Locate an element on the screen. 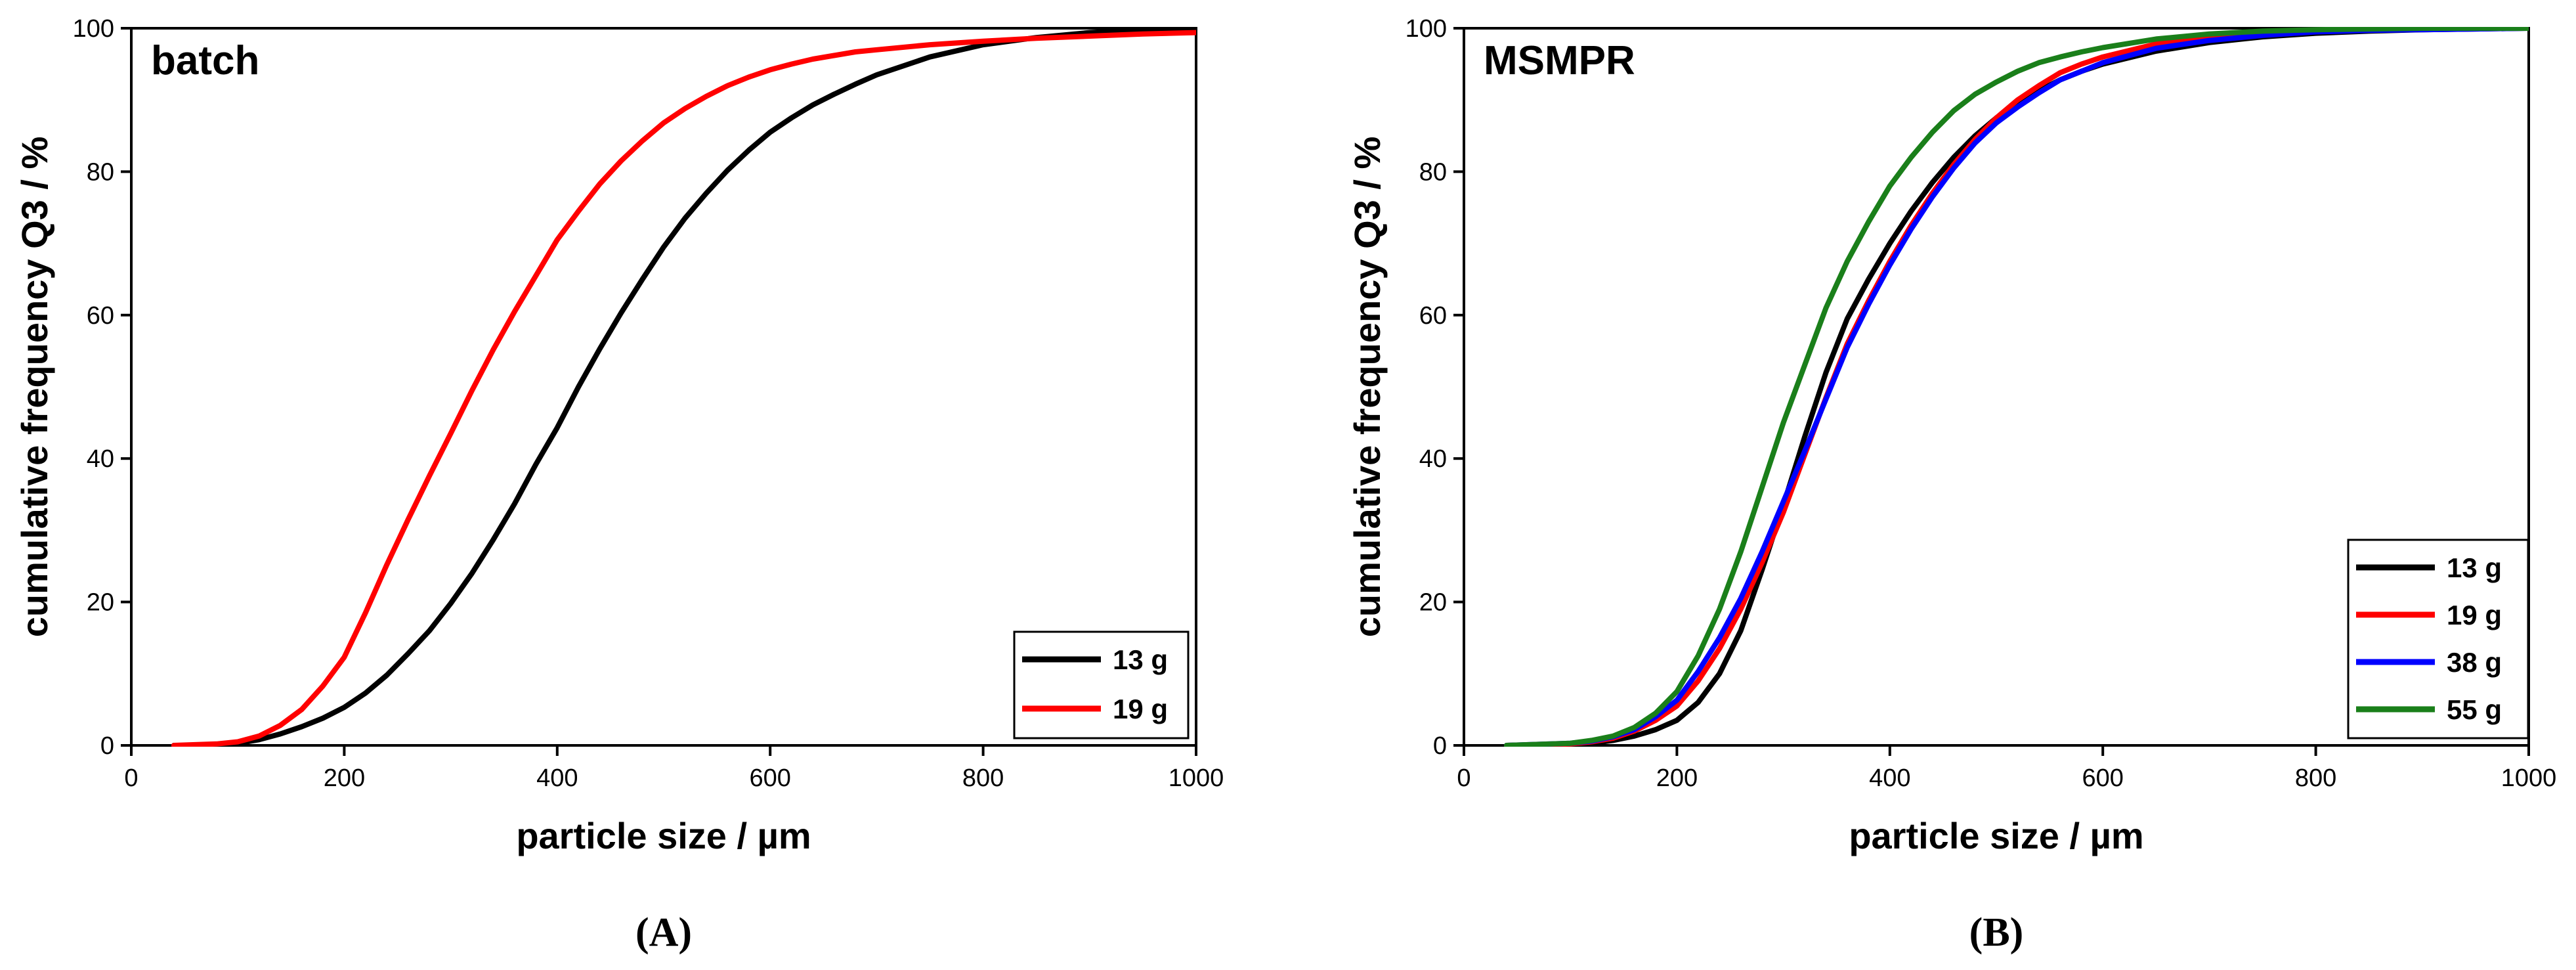 The image size is (2576, 970). panel-label: (B) is located at coordinates (1996, 932).